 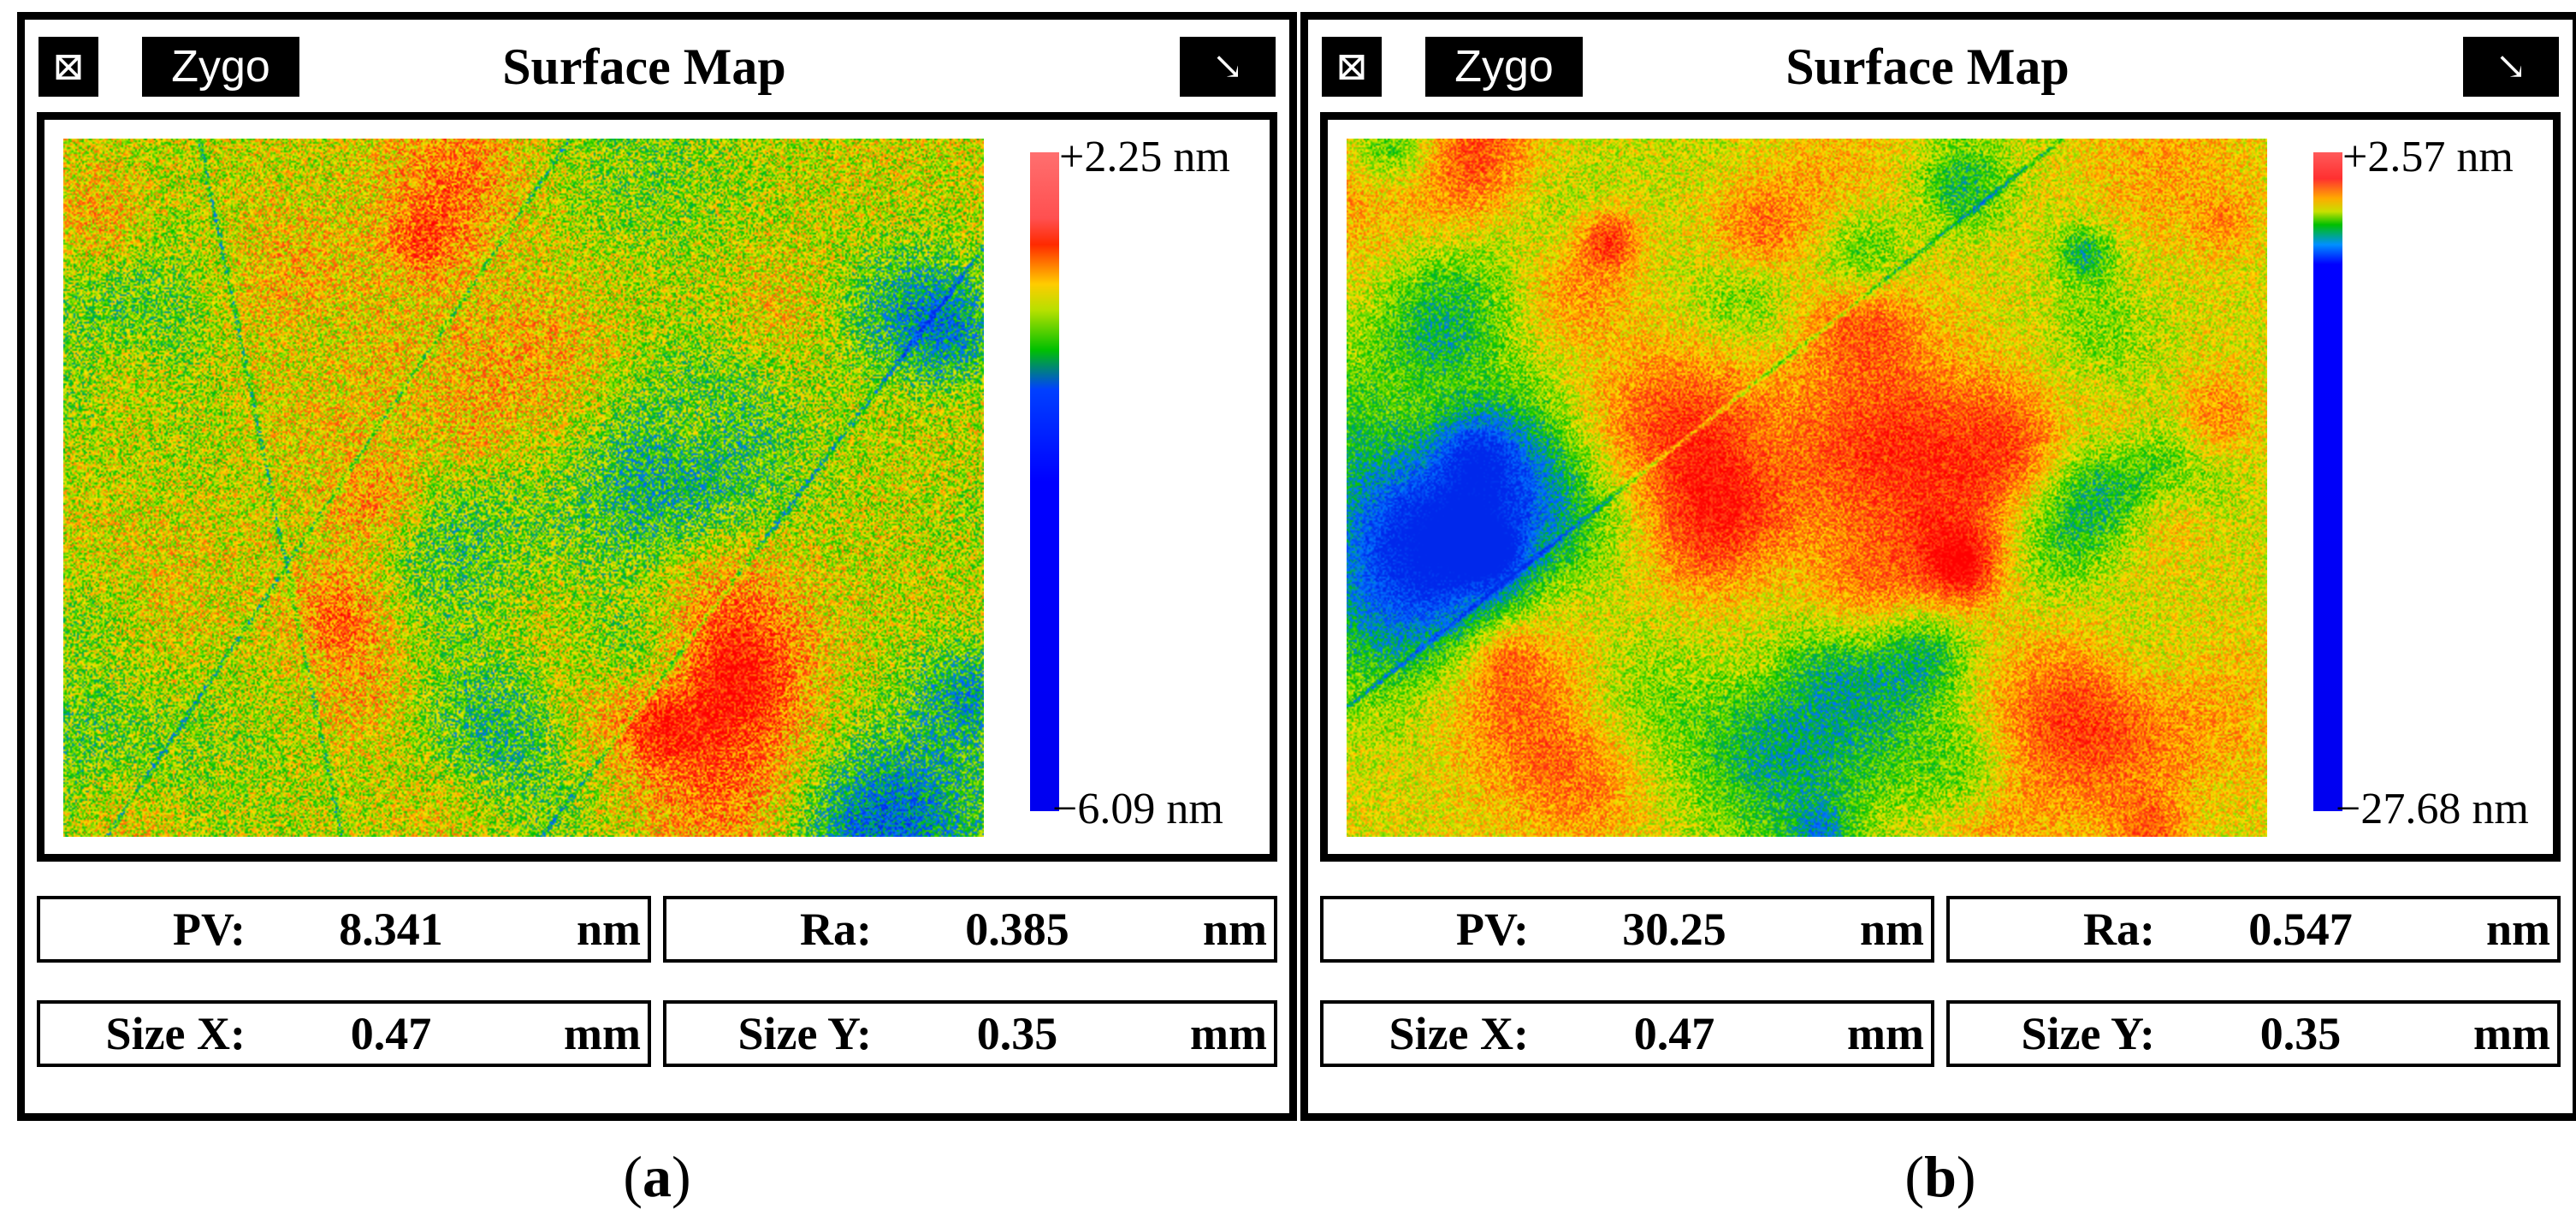 I want to click on colorbar-min-label: −27.68 nm, so click(x=2432, y=809).